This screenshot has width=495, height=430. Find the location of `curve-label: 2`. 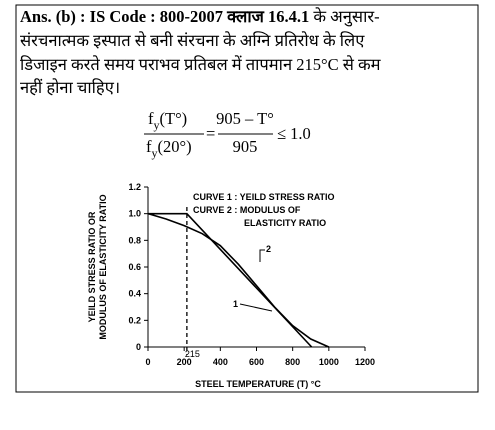

curve-label: 2 is located at coordinates (268, 249).